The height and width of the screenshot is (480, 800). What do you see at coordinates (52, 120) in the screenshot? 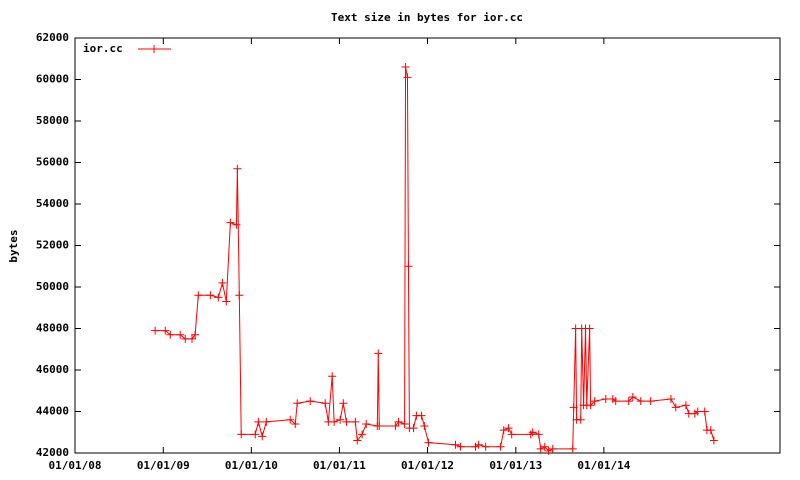
I see `y-tick-label: 58000` at bounding box center [52, 120].